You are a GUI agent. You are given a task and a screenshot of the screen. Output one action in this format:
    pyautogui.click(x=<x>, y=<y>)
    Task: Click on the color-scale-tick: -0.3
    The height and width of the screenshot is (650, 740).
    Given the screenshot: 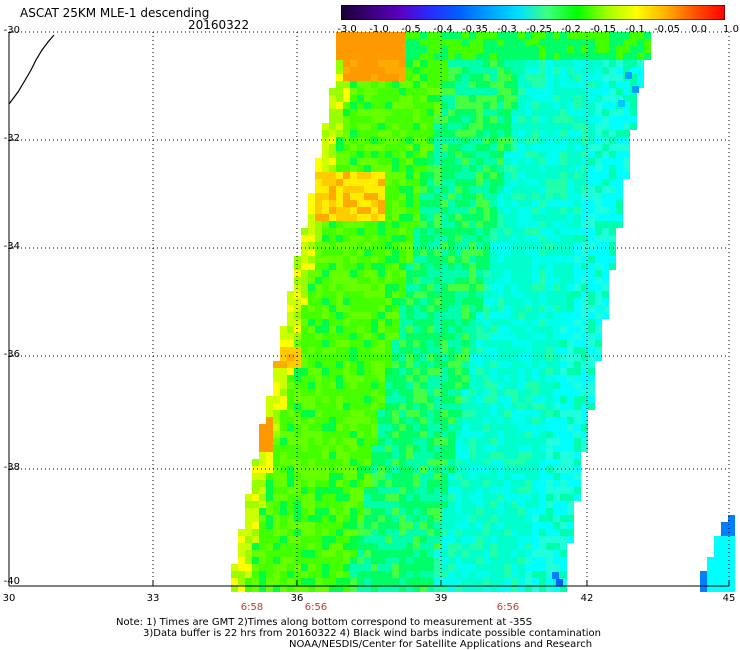 What is the action you would take?
    pyautogui.click(x=507, y=29)
    